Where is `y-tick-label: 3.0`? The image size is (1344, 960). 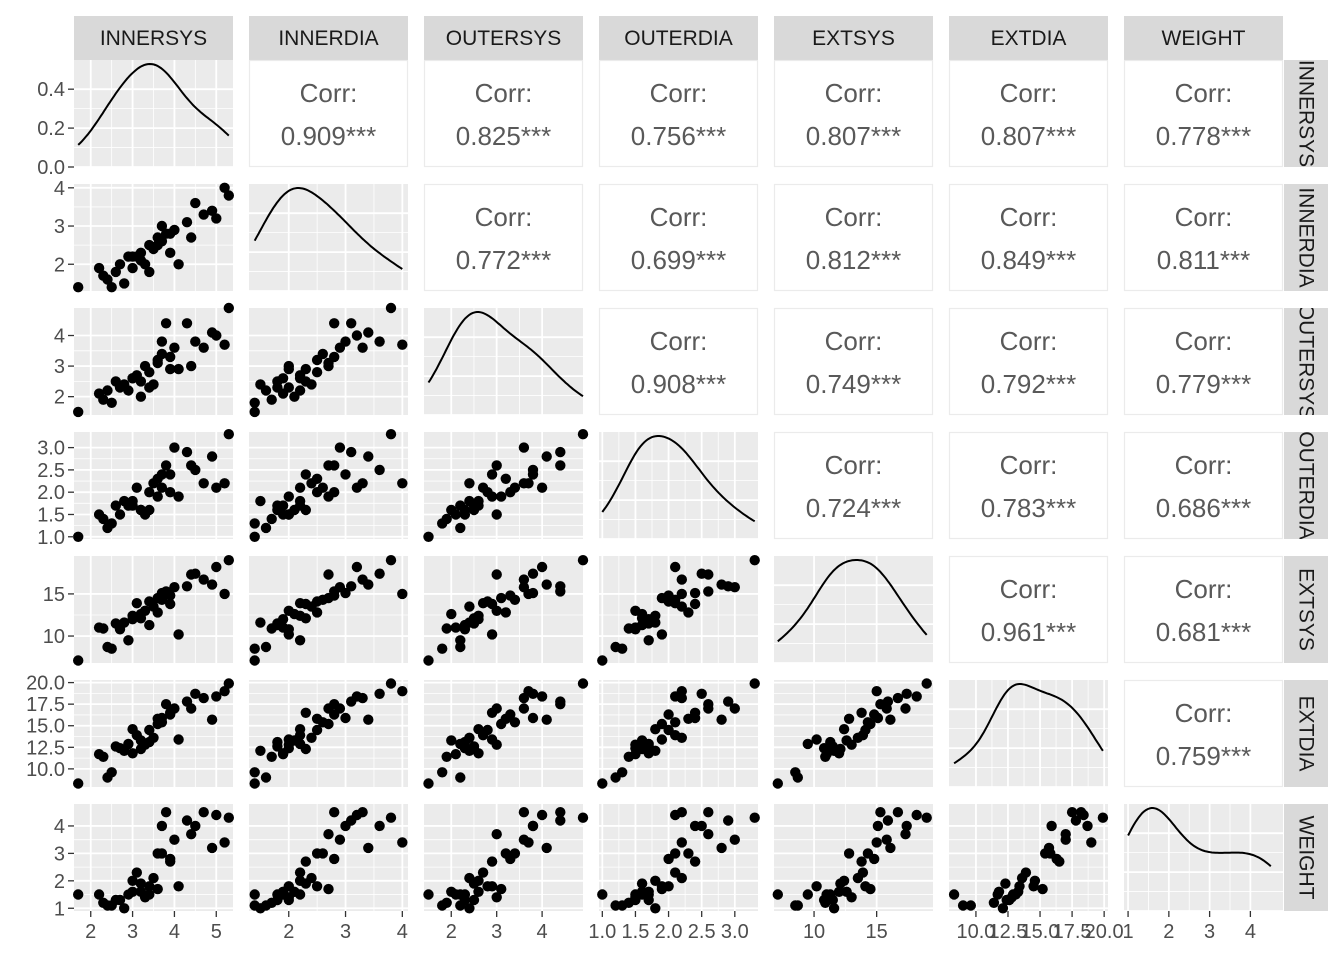 y-tick-label: 3.0 is located at coordinates (51, 449).